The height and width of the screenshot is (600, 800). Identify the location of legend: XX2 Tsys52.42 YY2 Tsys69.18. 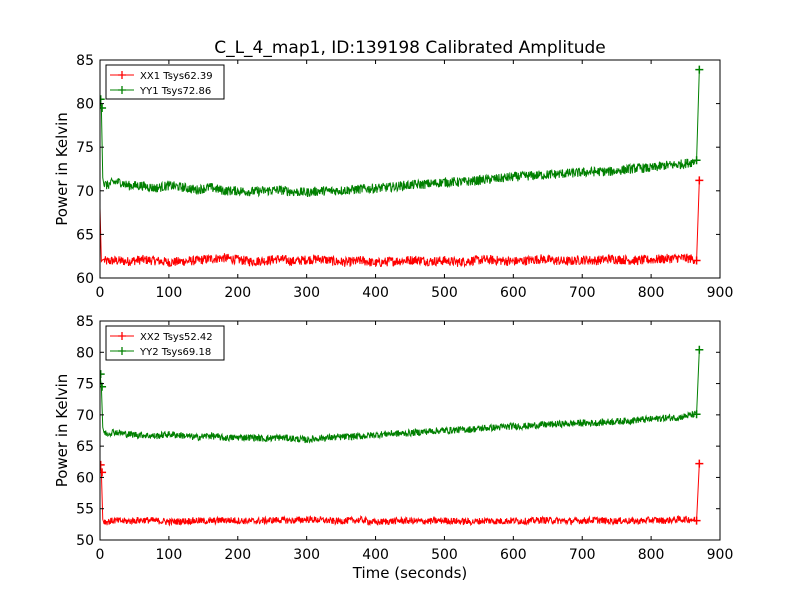
(165, 343).